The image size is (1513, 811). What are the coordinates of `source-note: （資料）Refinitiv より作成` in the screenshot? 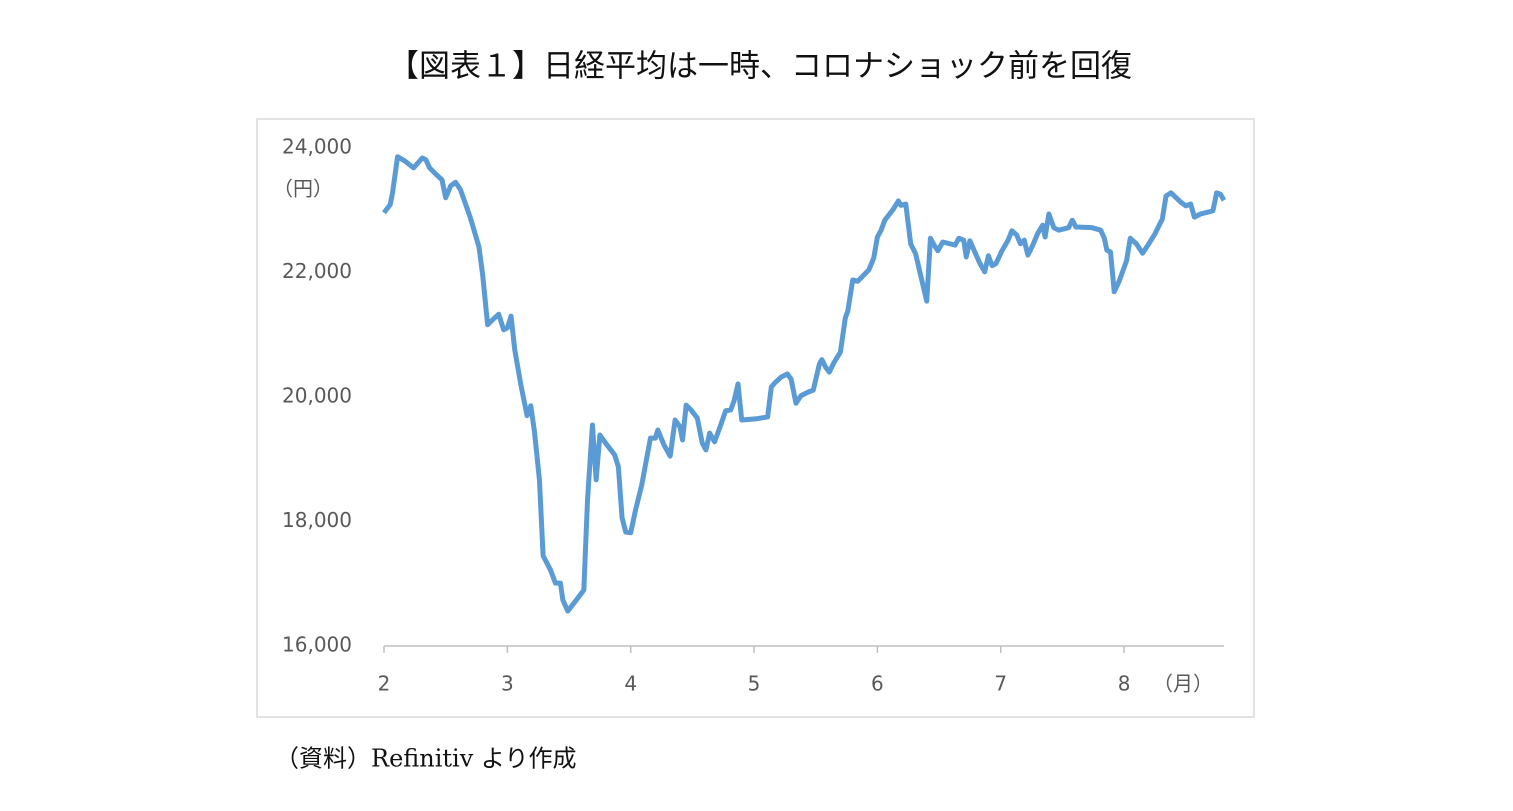 It's located at (425, 759).